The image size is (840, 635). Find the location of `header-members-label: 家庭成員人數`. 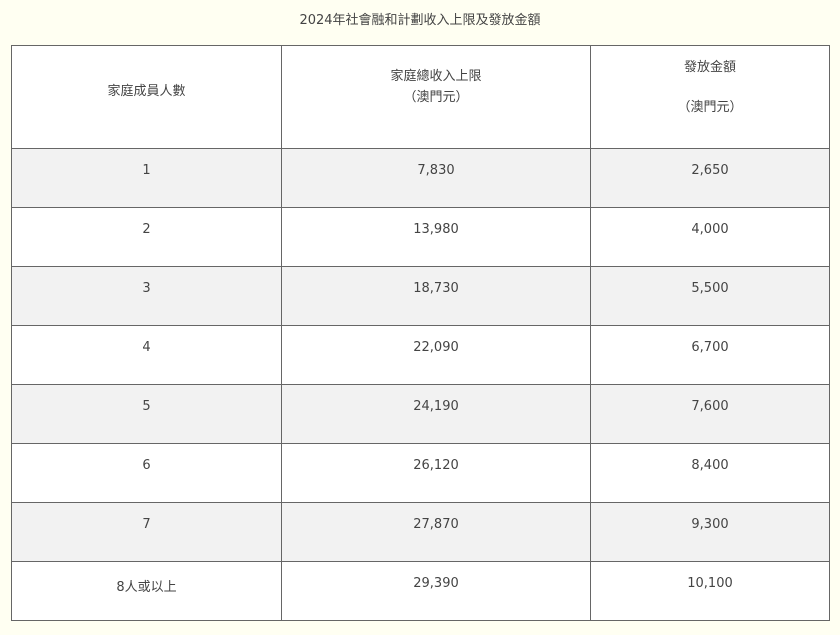

header-members-label: 家庭成員人數 is located at coordinates (146, 91).